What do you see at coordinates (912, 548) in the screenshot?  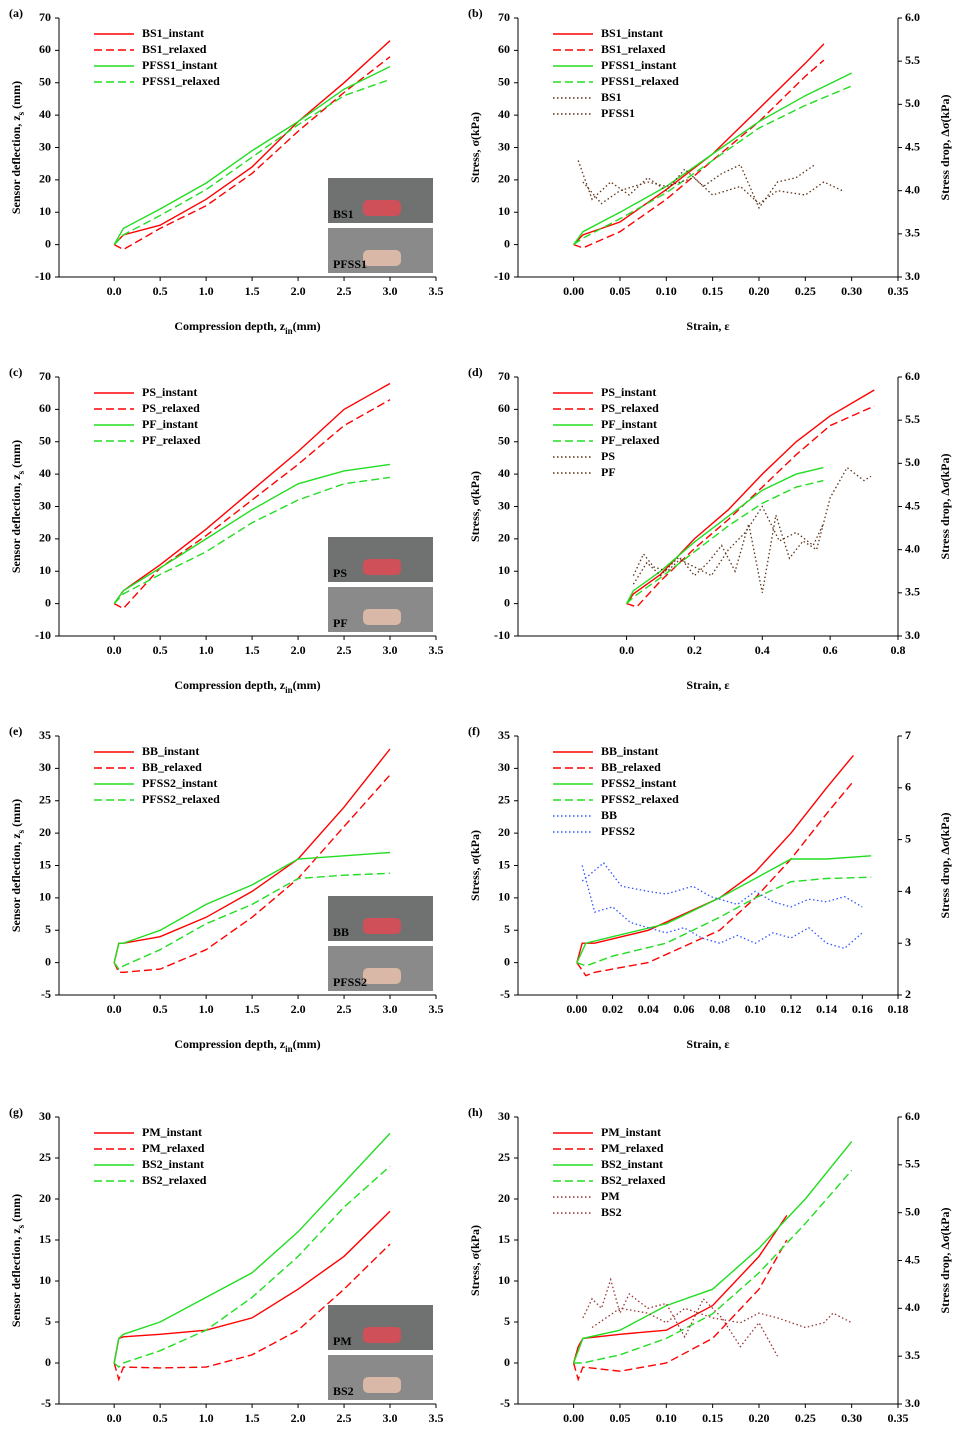 I see `y2-tick-label: 4.0` at bounding box center [912, 548].